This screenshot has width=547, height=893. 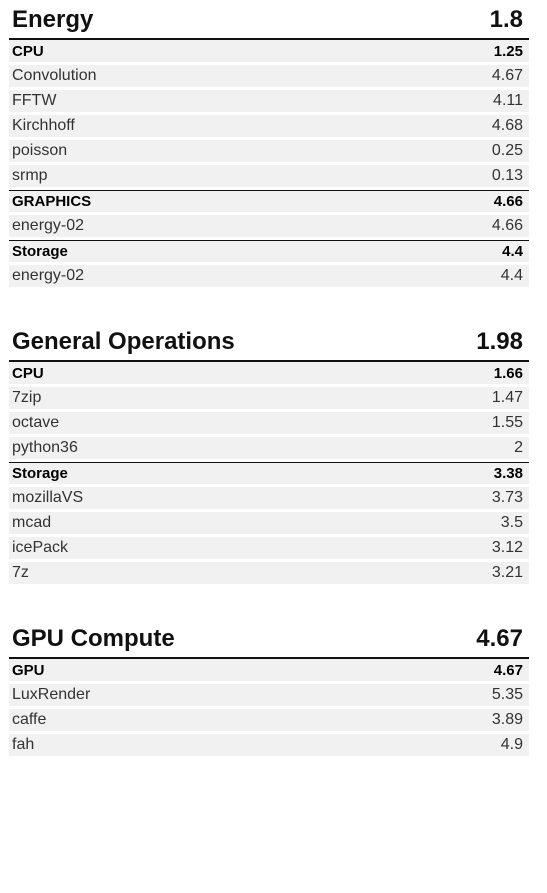 I want to click on benchmark-score: 3.89, so click(x=507, y=719).